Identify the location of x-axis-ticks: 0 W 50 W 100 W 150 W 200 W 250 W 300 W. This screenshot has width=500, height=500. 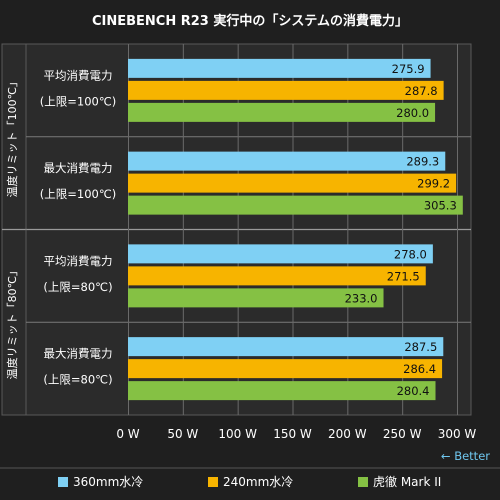
(296, 434).